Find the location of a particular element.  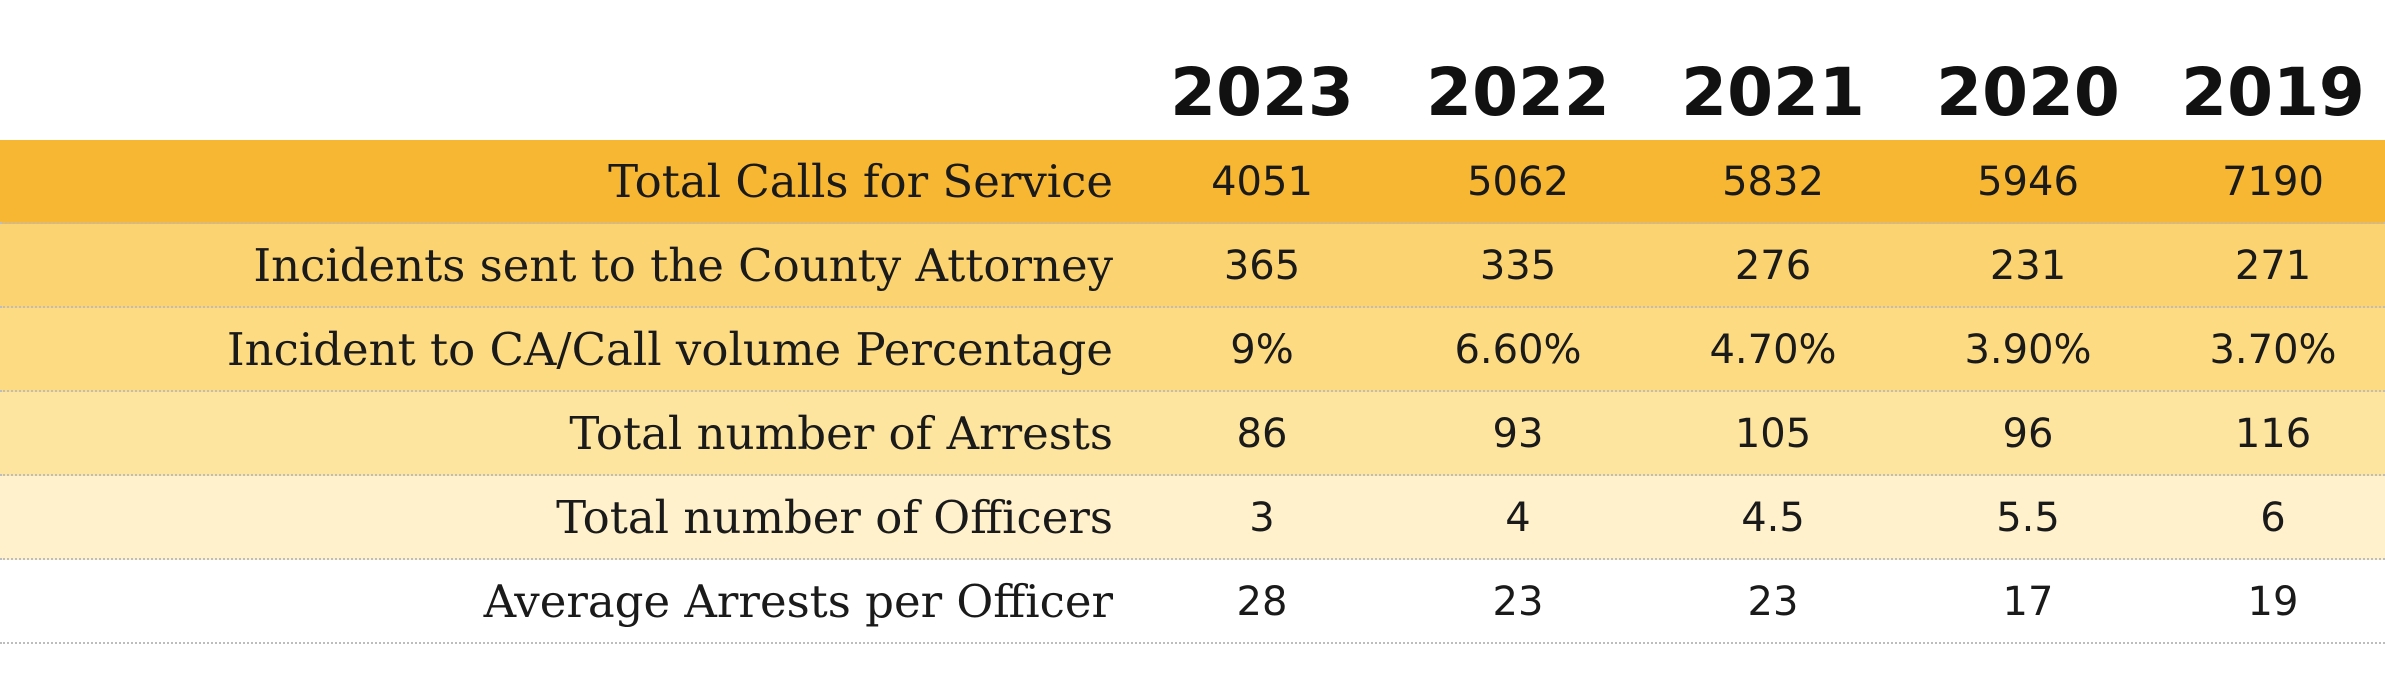

table-cell: 231 is located at coordinates (2028, 266).